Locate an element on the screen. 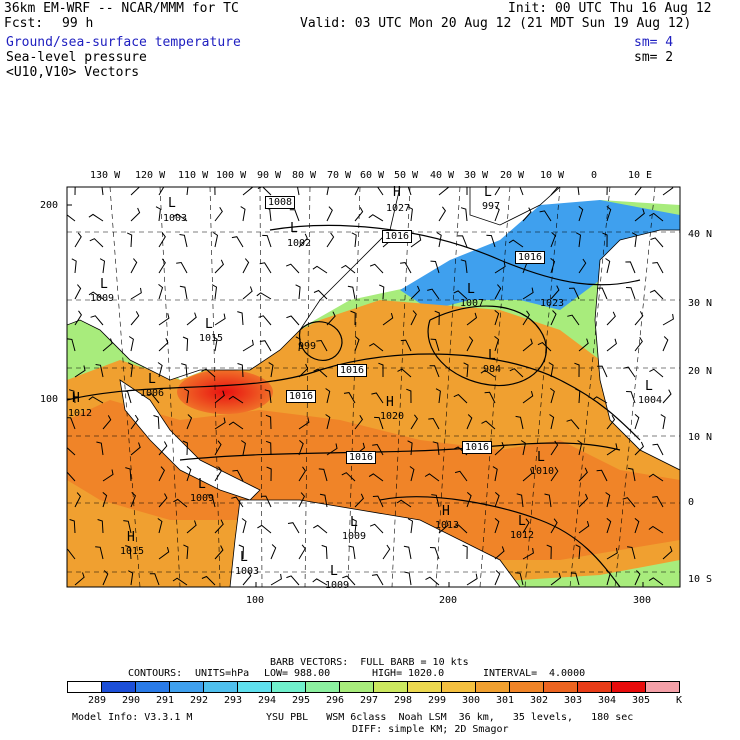 The image size is (740, 740). grid-label-x300: 300 is located at coordinates (642, 600).